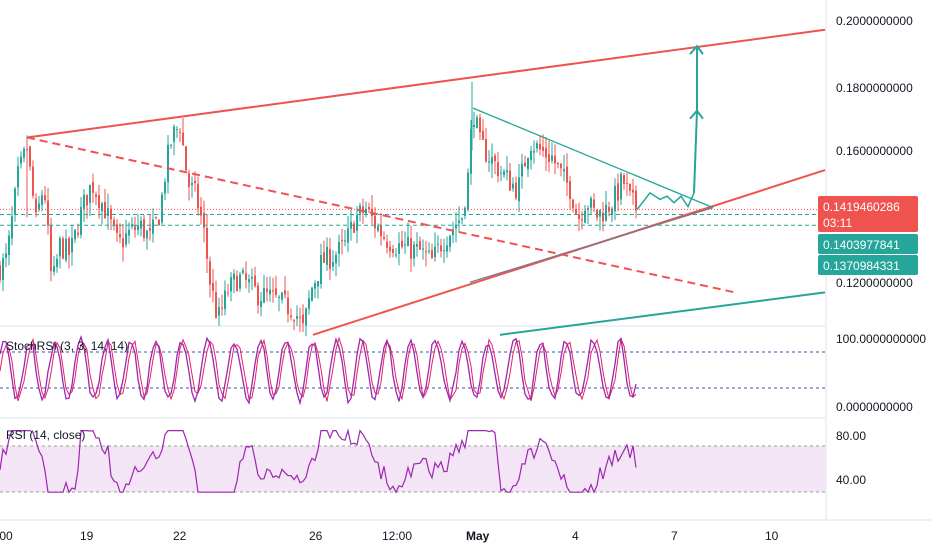 The width and height of the screenshot is (932, 550). I want to click on price-tick-label: 0.1600000000, so click(874, 151).